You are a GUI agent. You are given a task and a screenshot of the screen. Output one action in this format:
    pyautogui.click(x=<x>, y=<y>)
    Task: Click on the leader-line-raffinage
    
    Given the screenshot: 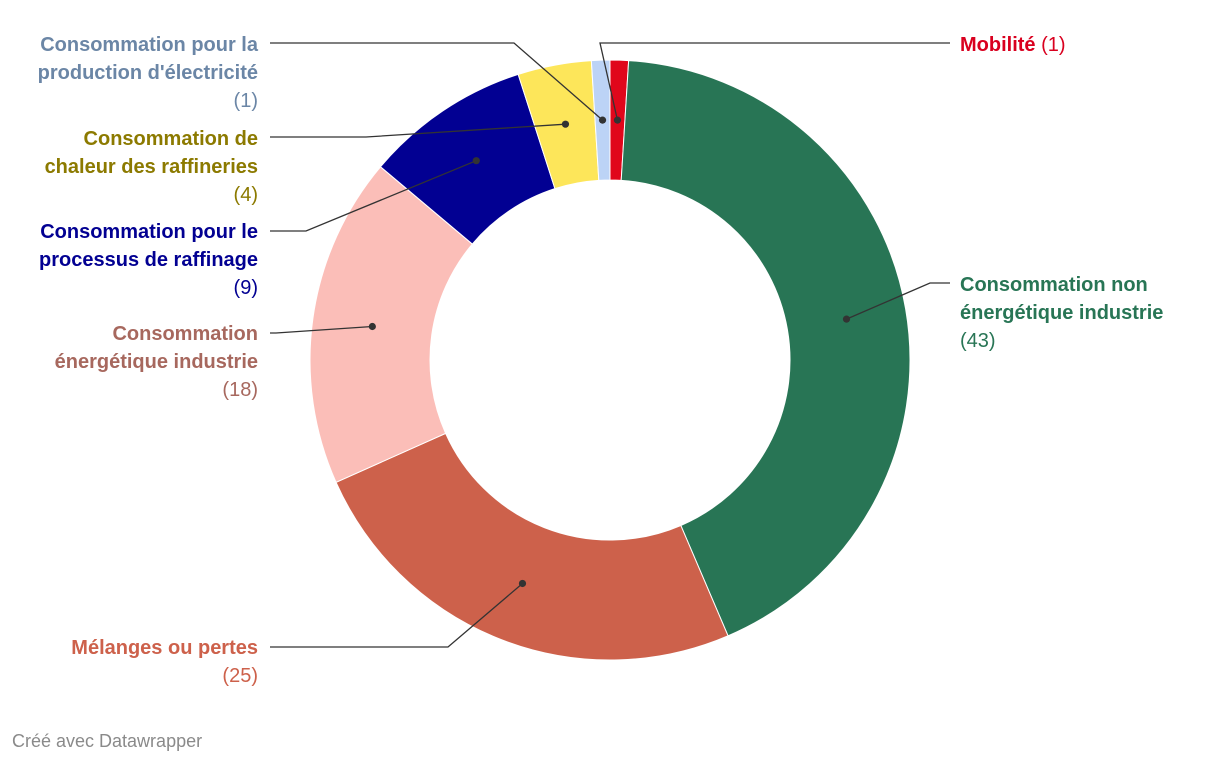 What is the action you would take?
    pyautogui.click(x=373, y=196)
    